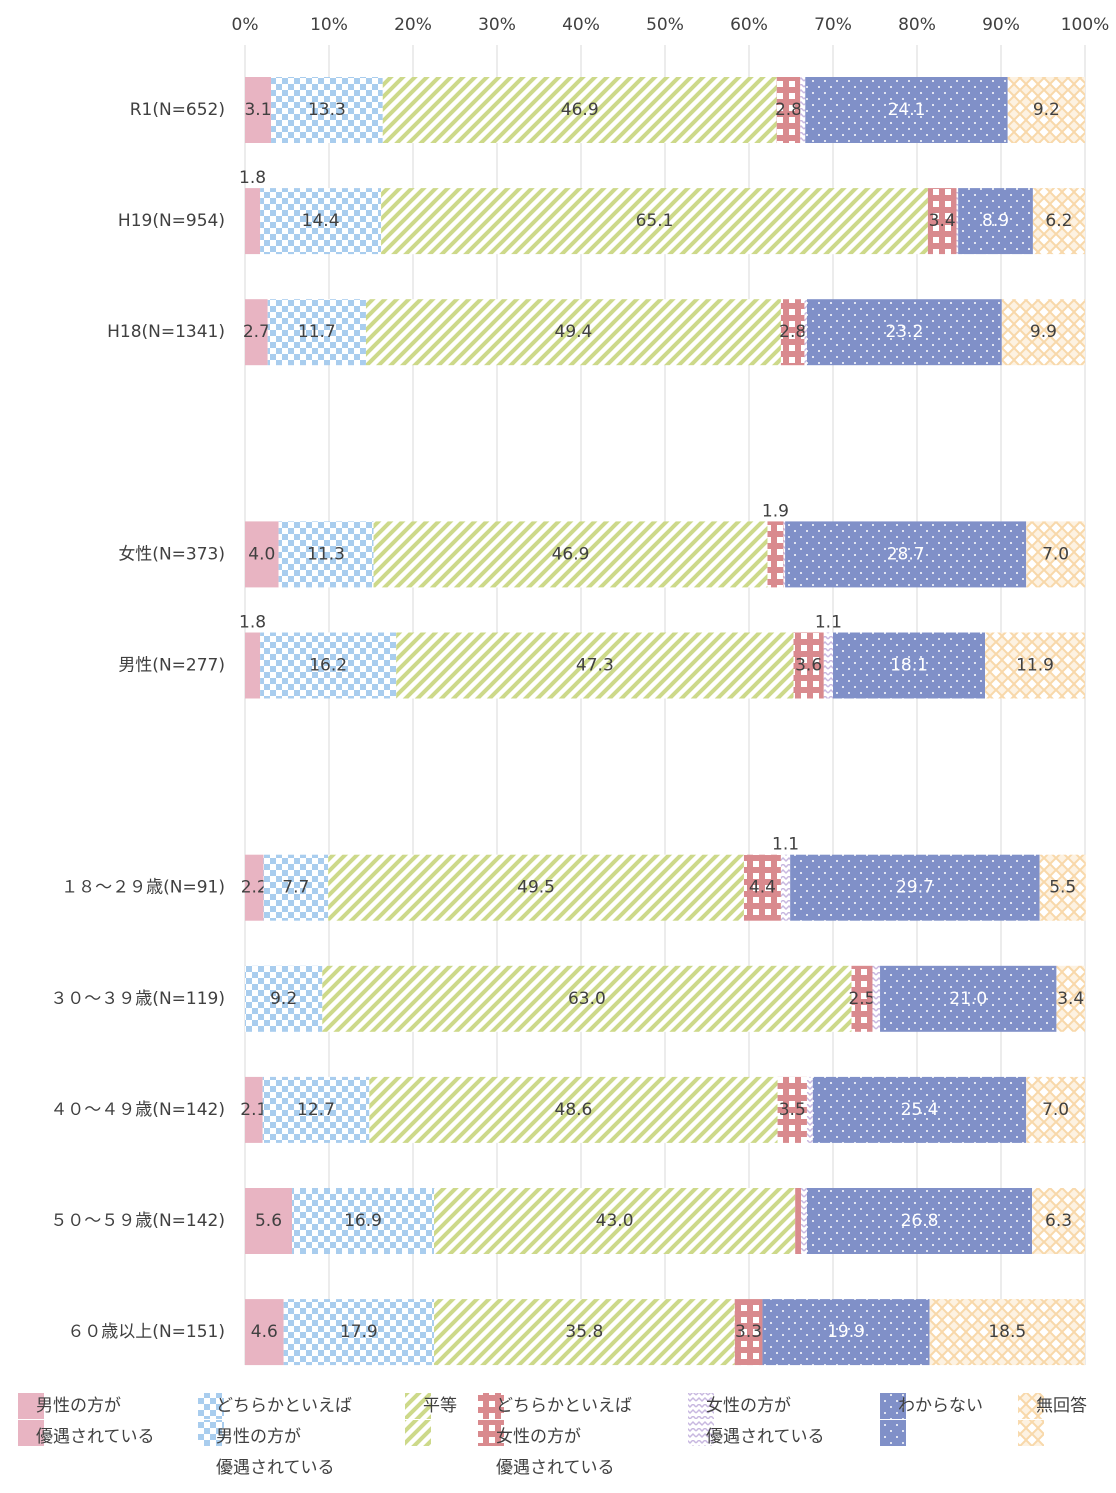 The image size is (1116, 1493). Describe the element at coordinates (581, 25) in the screenshot. I see `x-tick-label: 40%` at that location.